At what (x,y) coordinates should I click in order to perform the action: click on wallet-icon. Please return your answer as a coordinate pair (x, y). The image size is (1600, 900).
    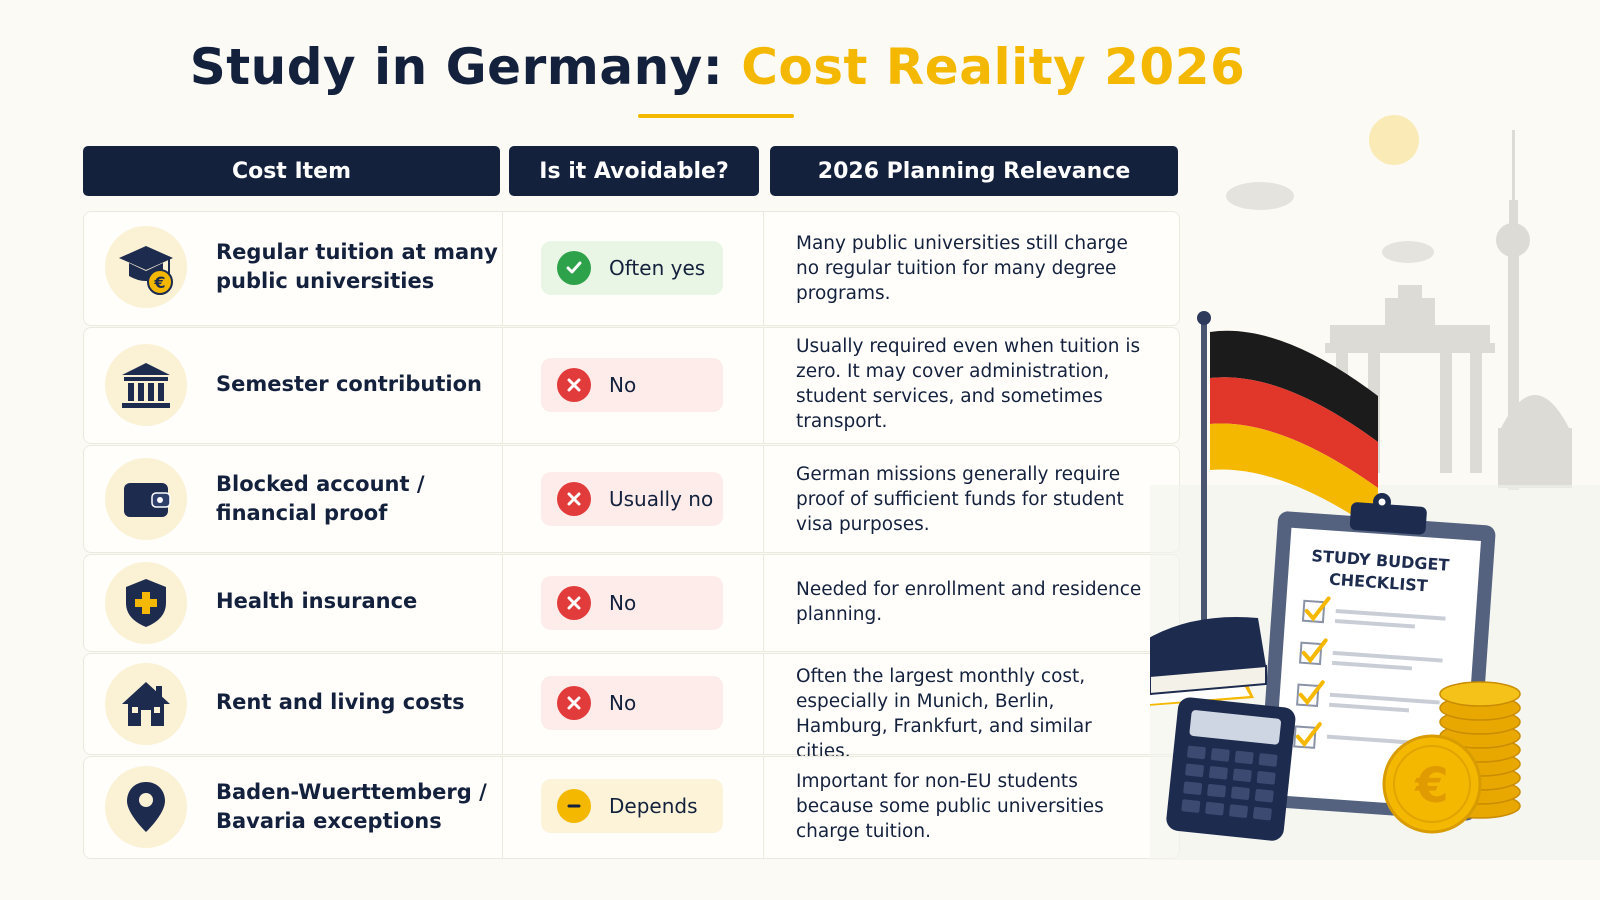
    Looking at the image, I should click on (146, 499).